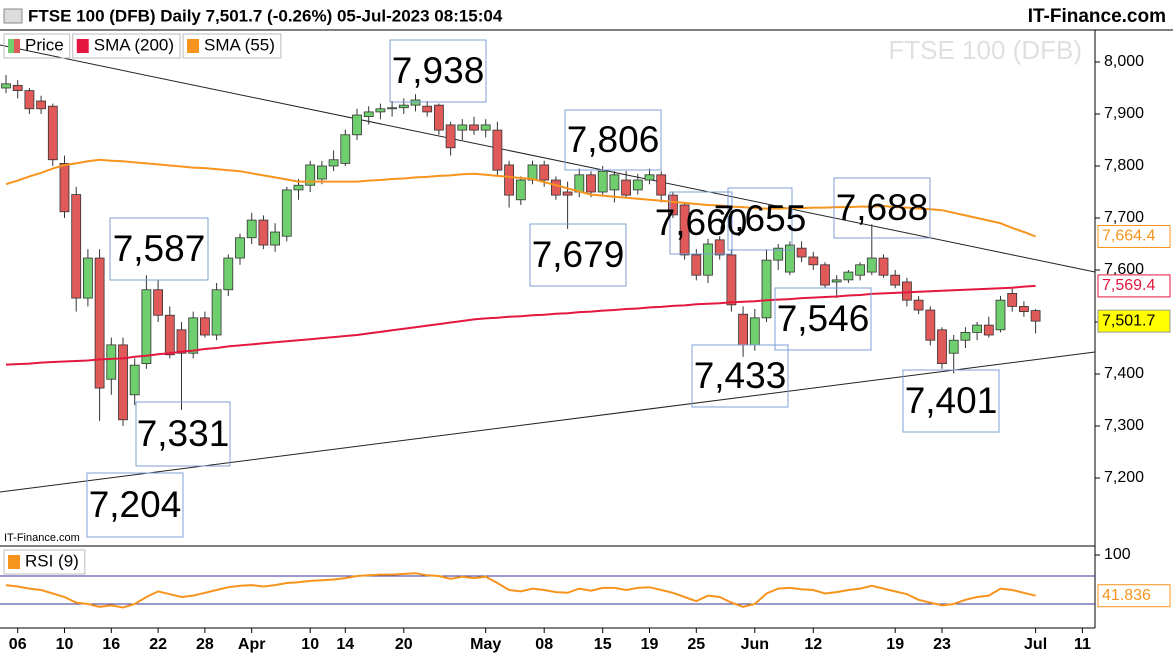 Image resolution: width=1173 pixels, height=660 pixels. What do you see at coordinates (603, 644) in the screenshot?
I see `x-tick-label: 15` at bounding box center [603, 644].